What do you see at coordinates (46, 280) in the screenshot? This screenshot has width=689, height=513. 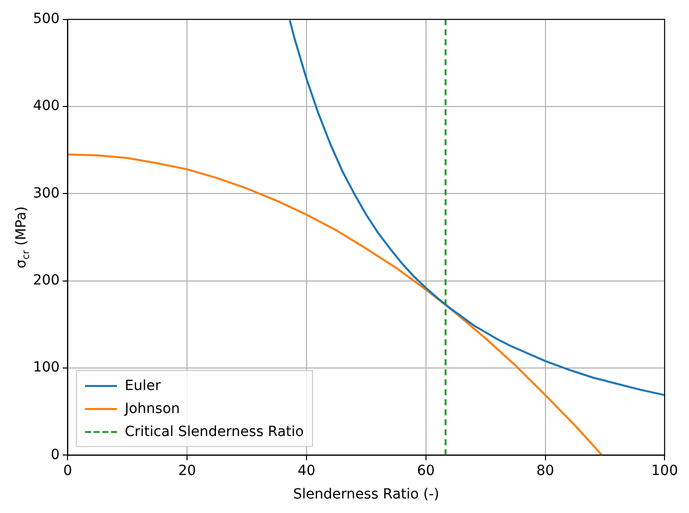 I see `y-tick-label: 200` at bounding box center [46, 280].